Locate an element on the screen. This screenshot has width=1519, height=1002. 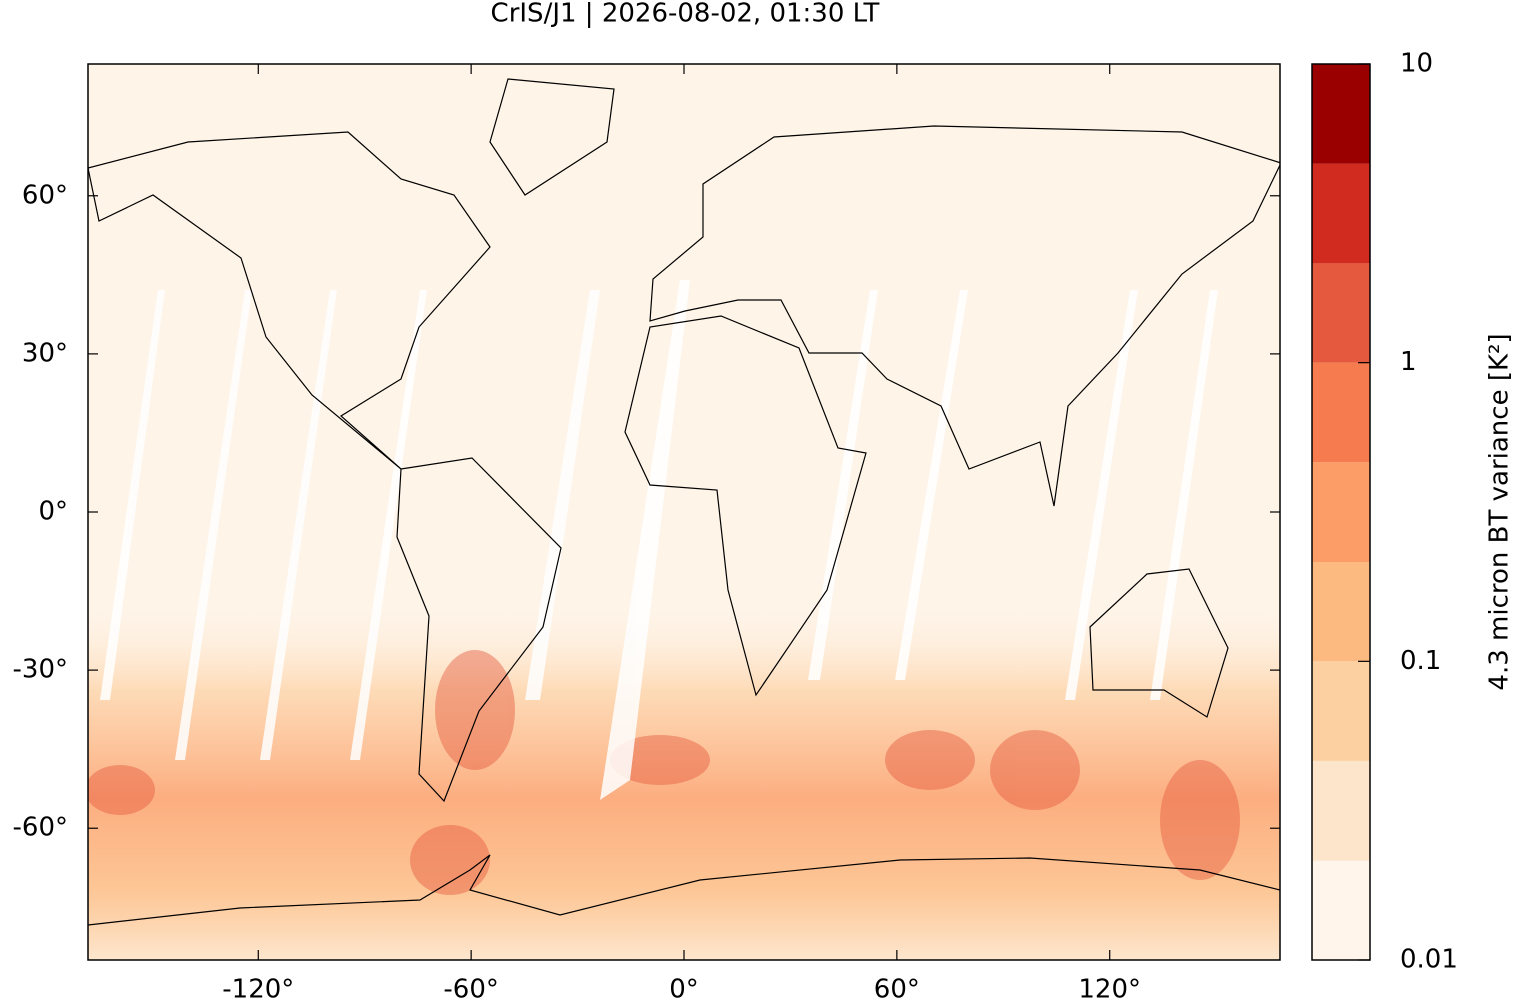
x-tick-label: 0° is located at coordinates (684, 988).